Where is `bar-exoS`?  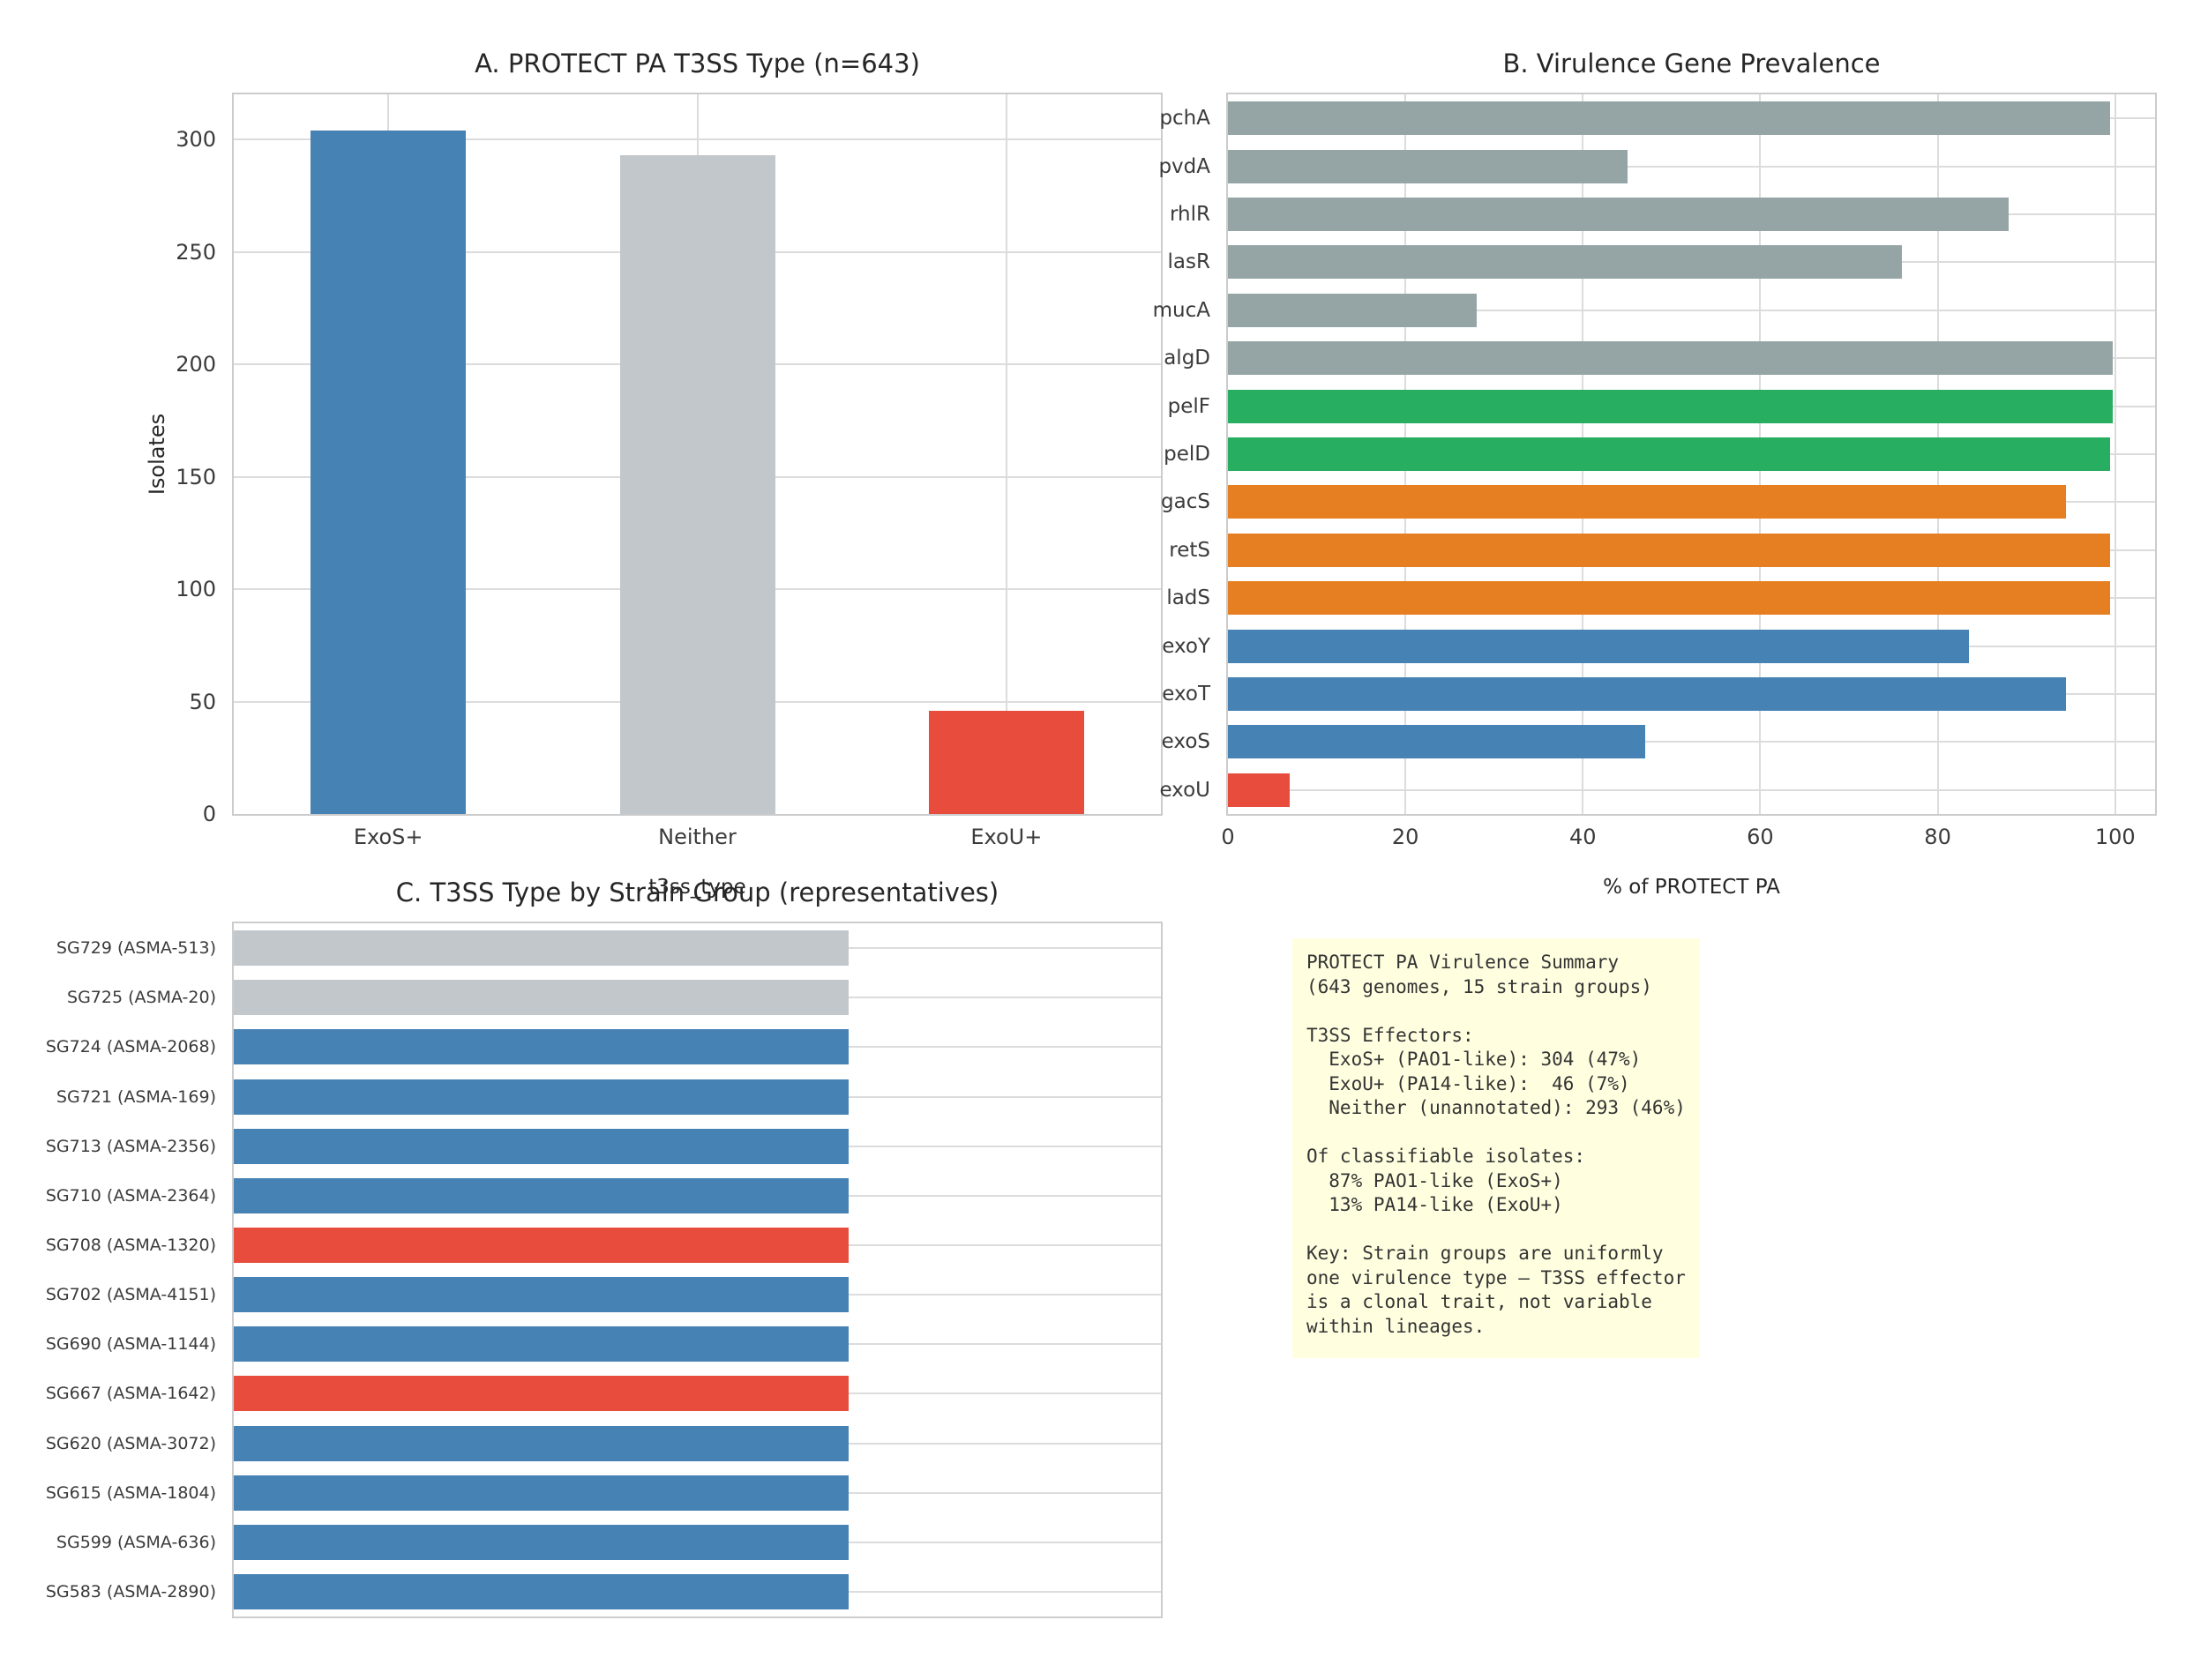 bar-exoS is located at coordinates (1436, 742).